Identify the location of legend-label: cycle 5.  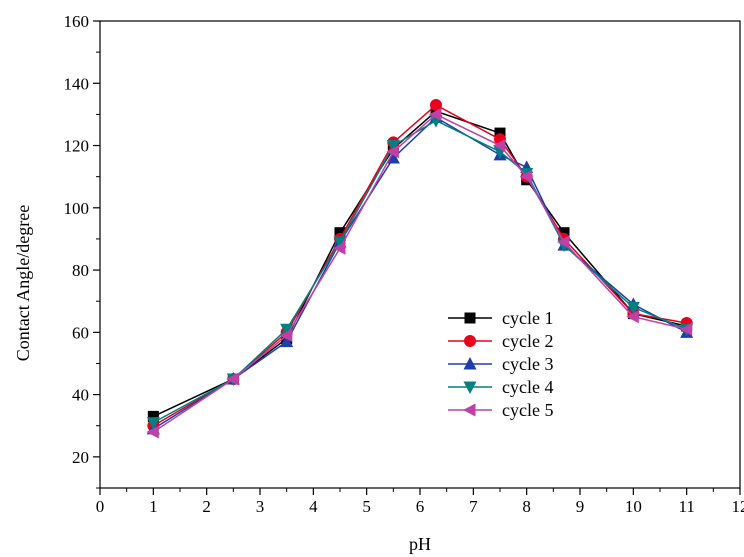
(527, 410).